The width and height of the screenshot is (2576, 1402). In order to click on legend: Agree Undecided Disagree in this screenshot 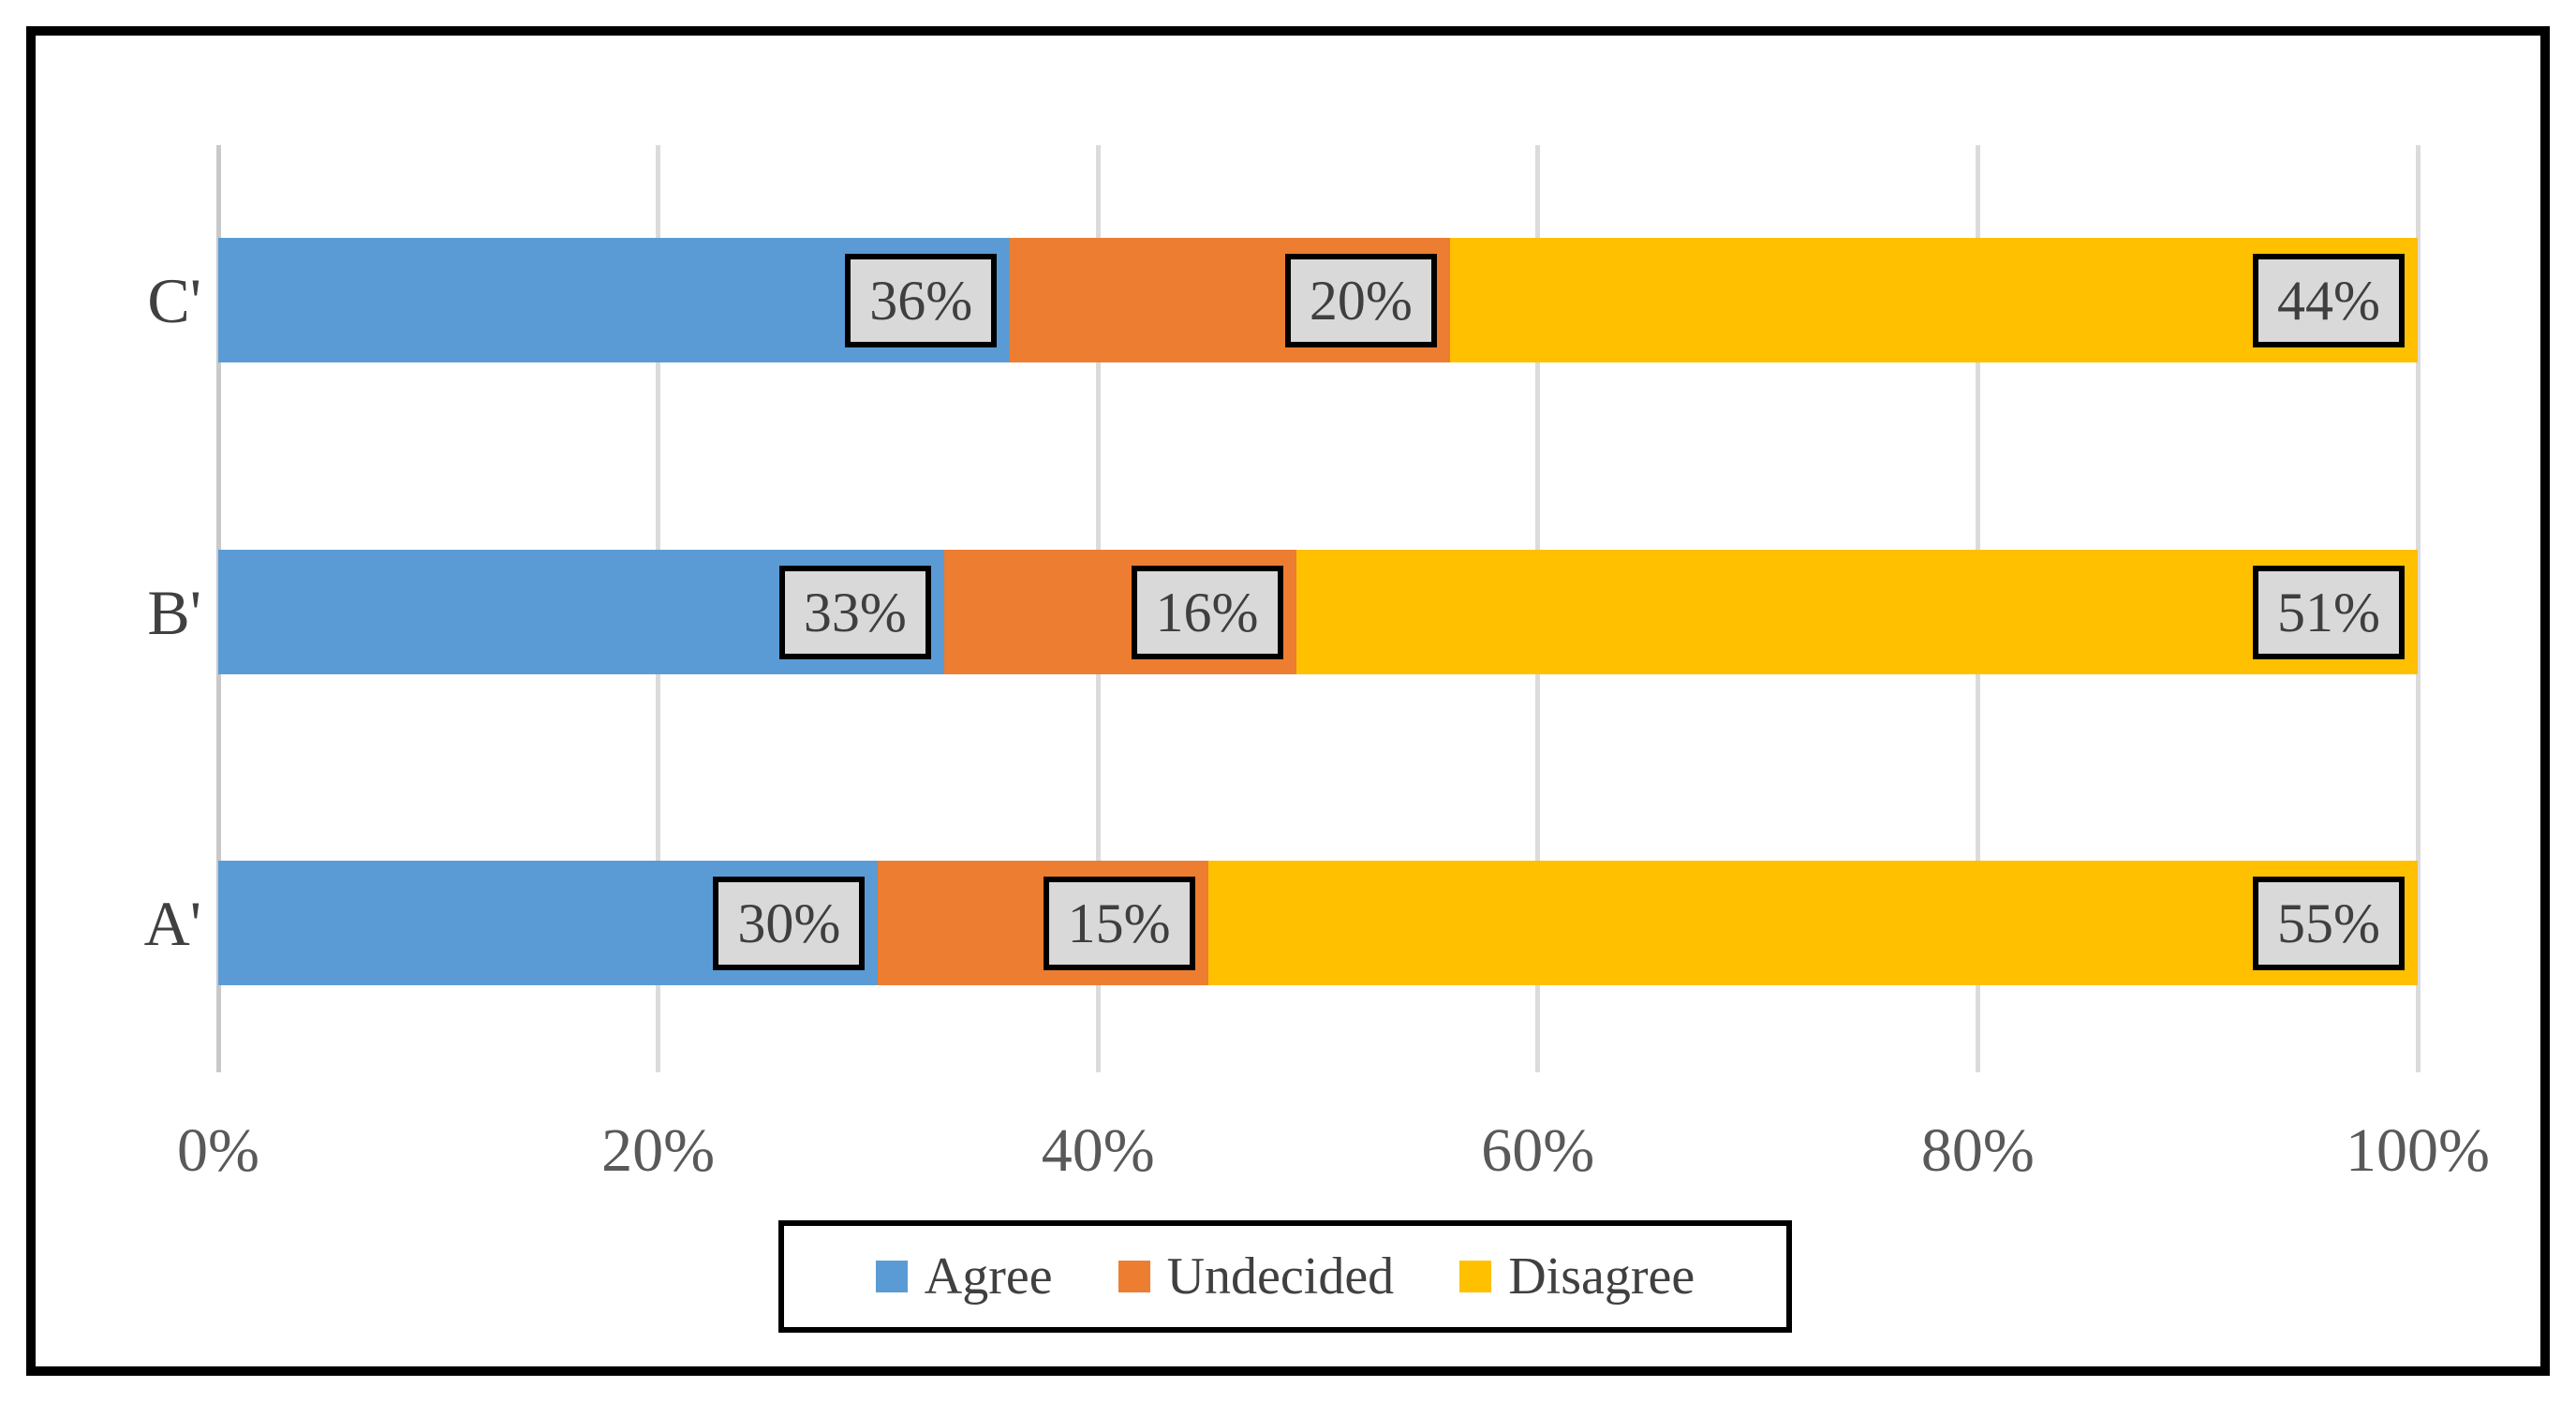, I will do `click(1285, 1277)`.